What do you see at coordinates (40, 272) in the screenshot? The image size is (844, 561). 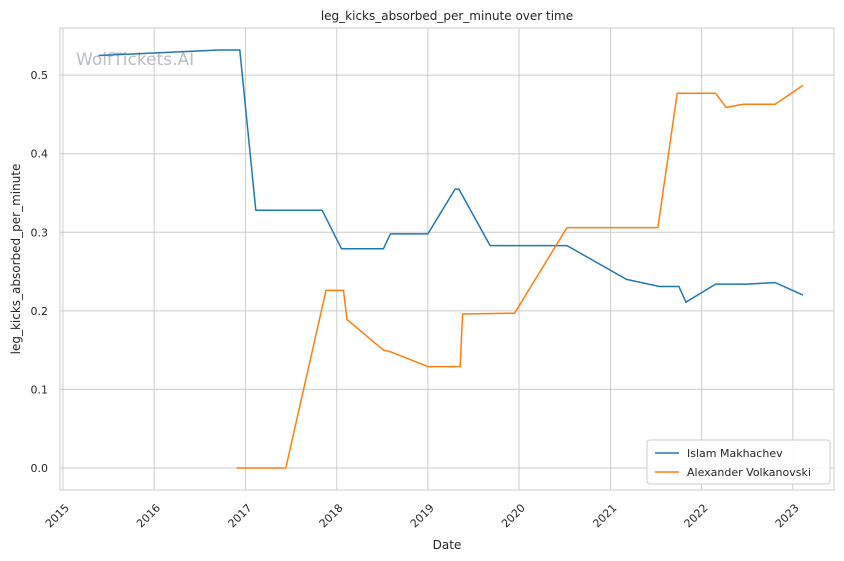 I see `y-tick-labels: 0.0 0.1 0.2 0.3 0.4 0.5` at bounding box center [40, 272].